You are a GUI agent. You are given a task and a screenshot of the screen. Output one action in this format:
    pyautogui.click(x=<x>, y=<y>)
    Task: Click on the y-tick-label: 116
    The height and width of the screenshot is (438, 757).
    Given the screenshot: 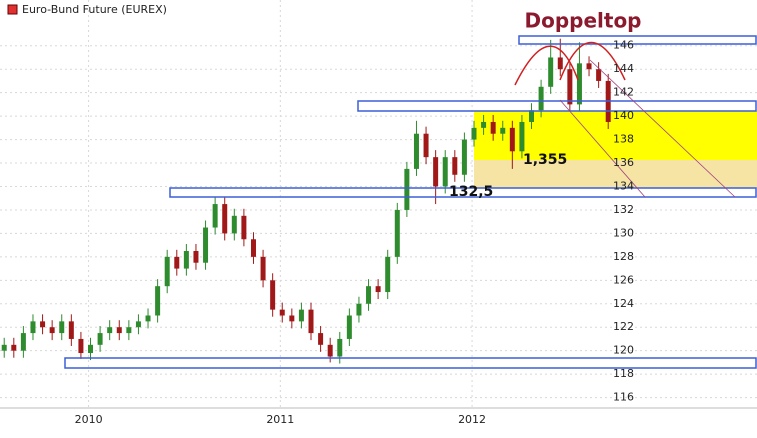 What is the action you would take?
    pyautogui.click(x=623, y=397)
    